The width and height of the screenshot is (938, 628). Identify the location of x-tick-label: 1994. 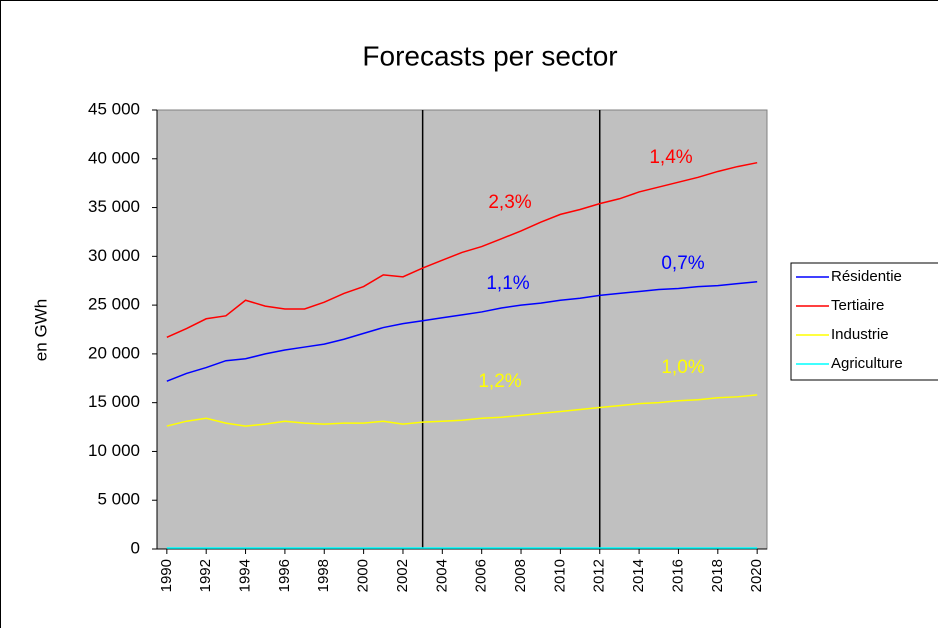
(245, 575).